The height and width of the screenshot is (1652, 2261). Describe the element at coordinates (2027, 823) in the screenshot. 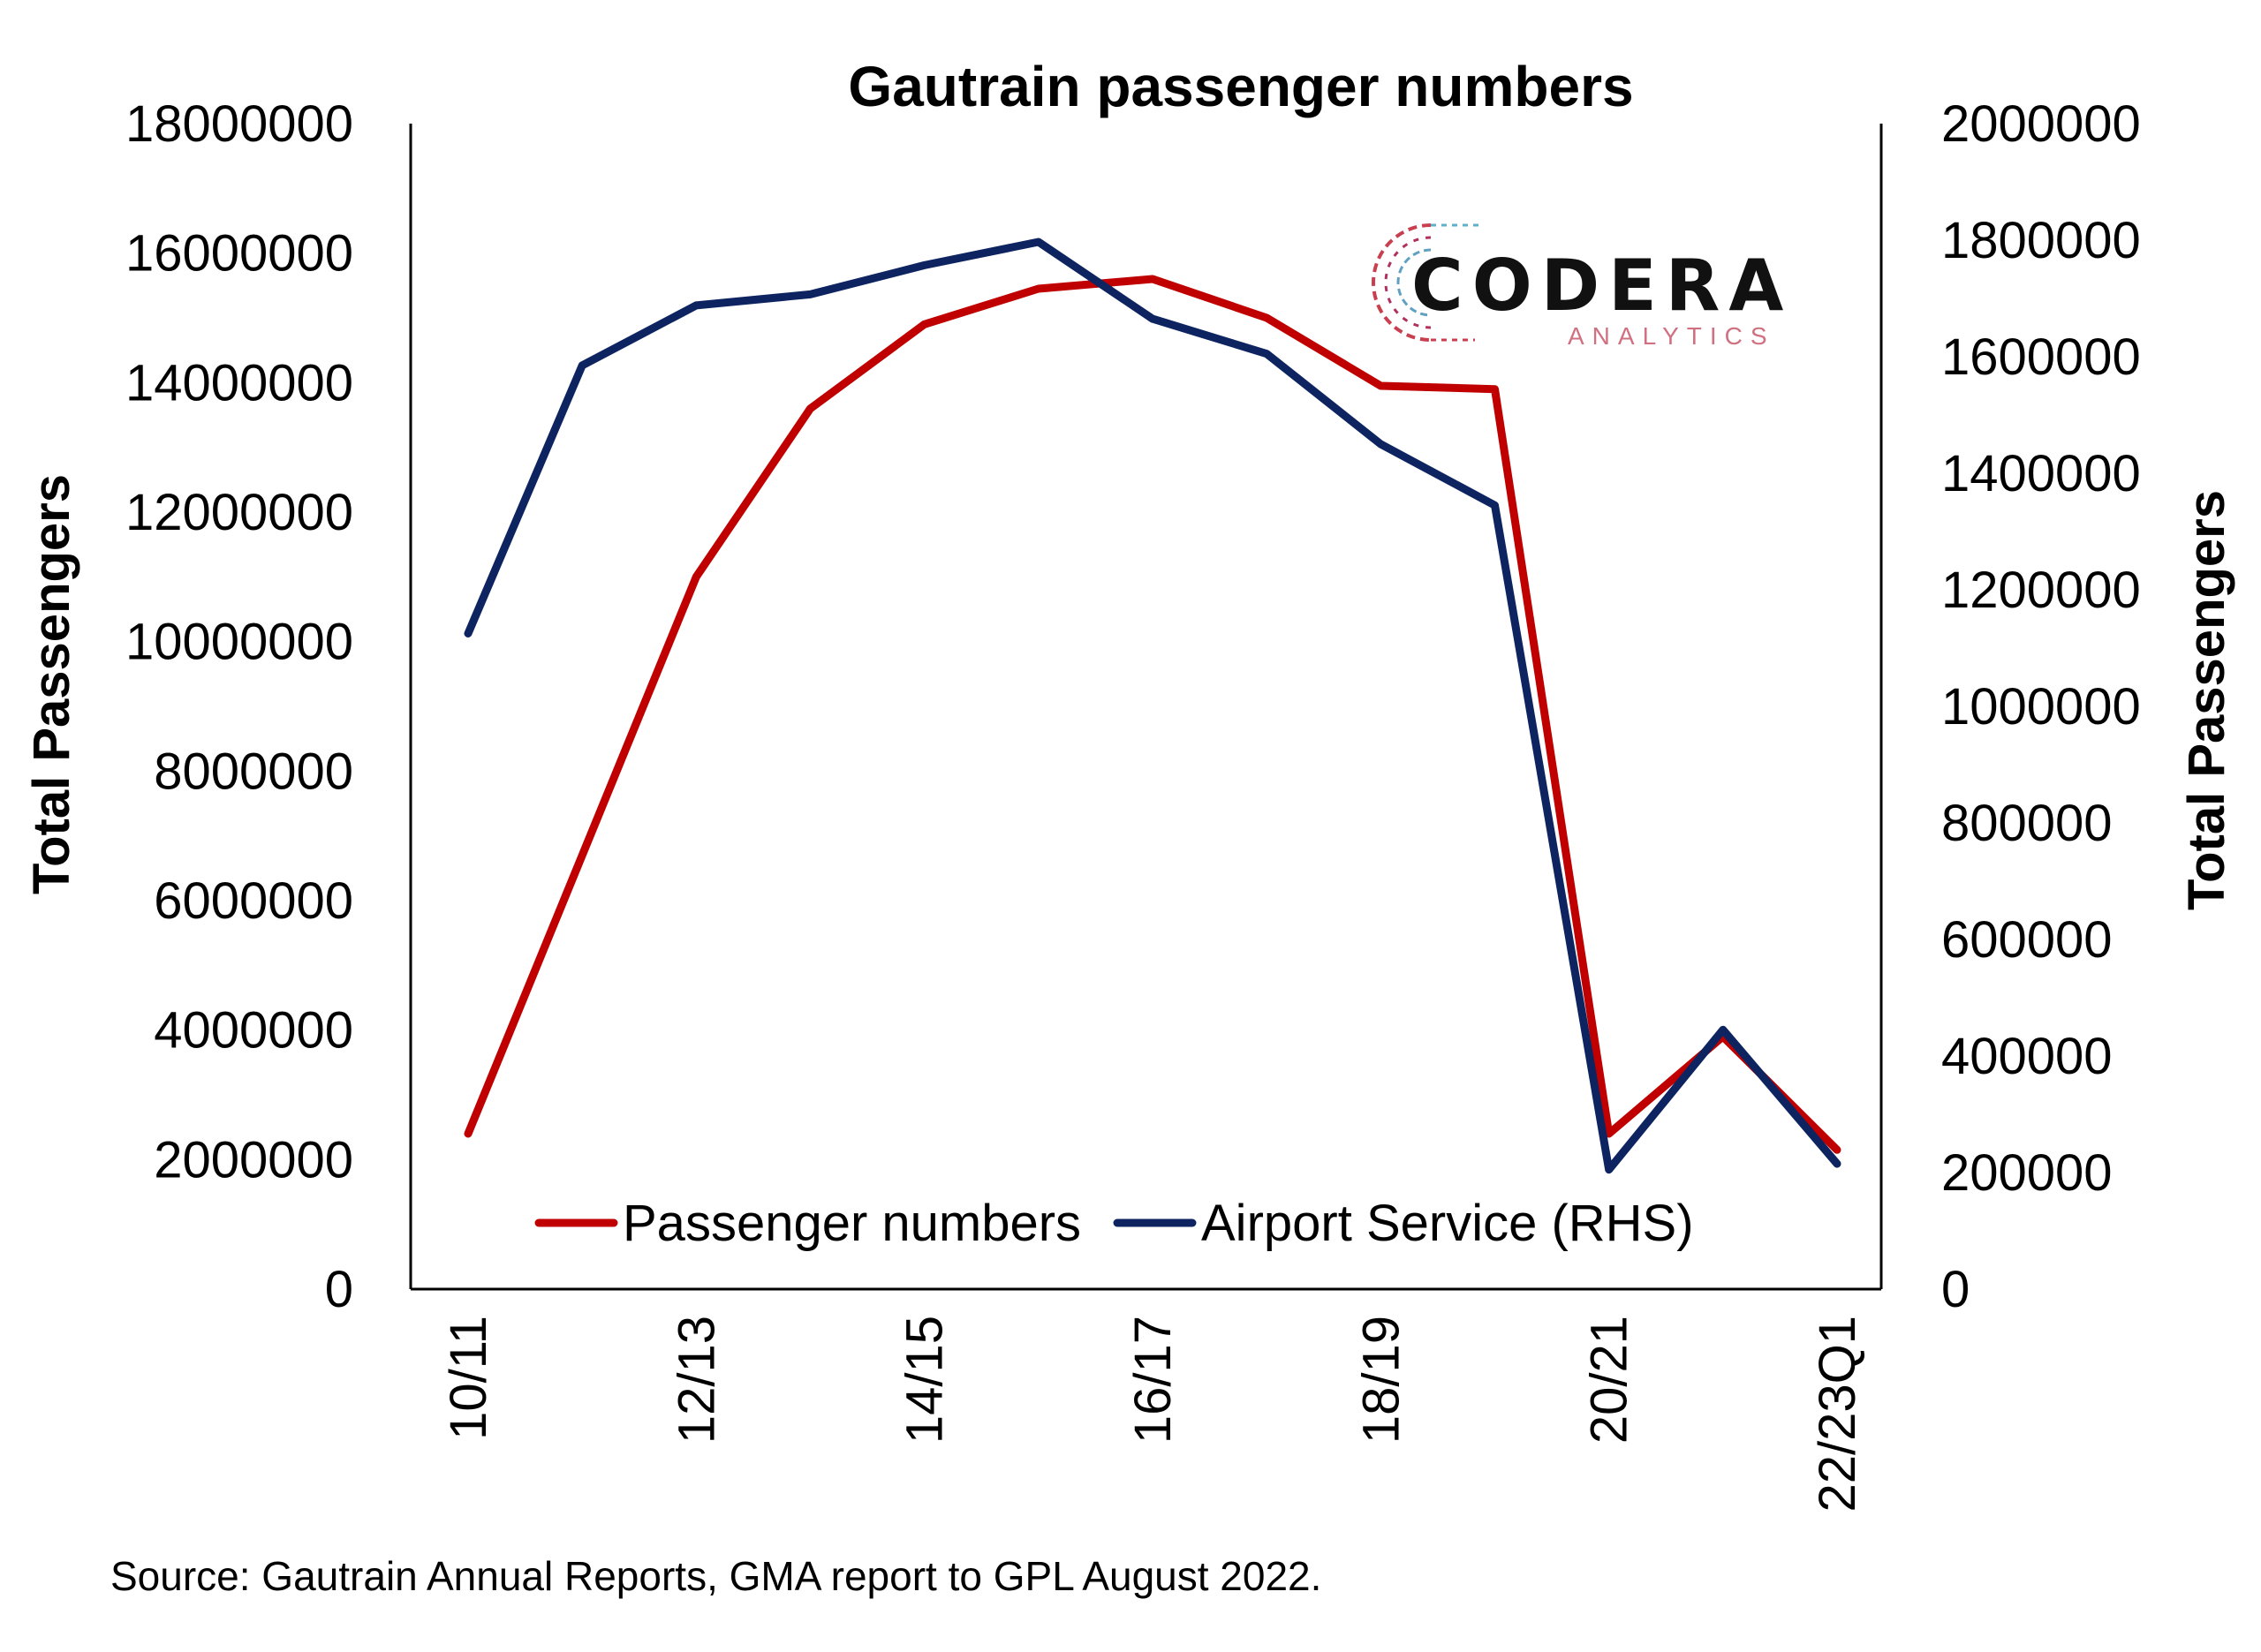

I see `right-y-tick-label: 800000` at that location.